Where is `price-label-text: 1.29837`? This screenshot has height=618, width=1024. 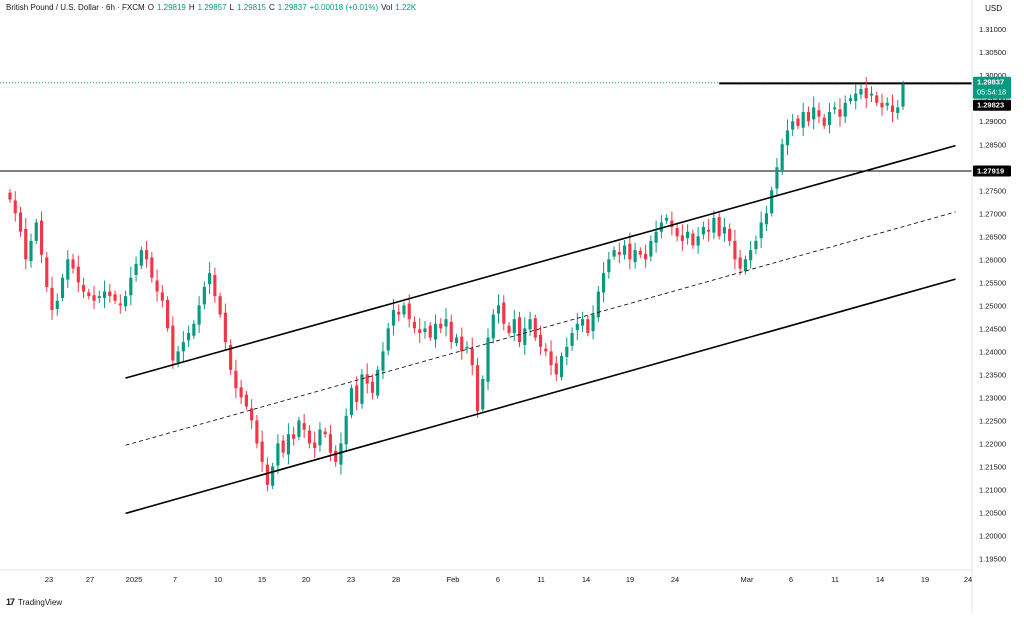
price-label-text: 1.29837 is located at coordinates (990, 82).